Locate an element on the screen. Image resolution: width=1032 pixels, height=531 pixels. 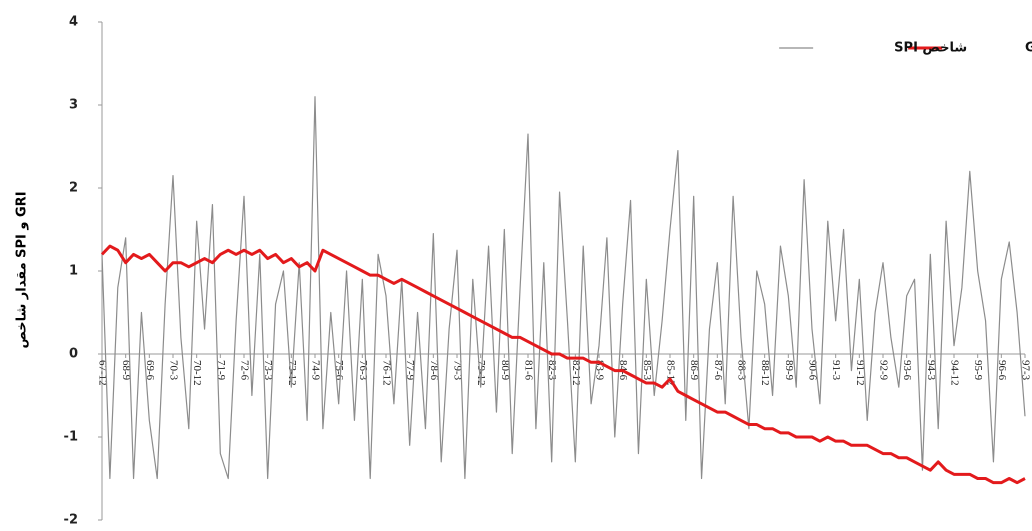
x-tick-label: 76-3 is located at coordinates (363, 370).